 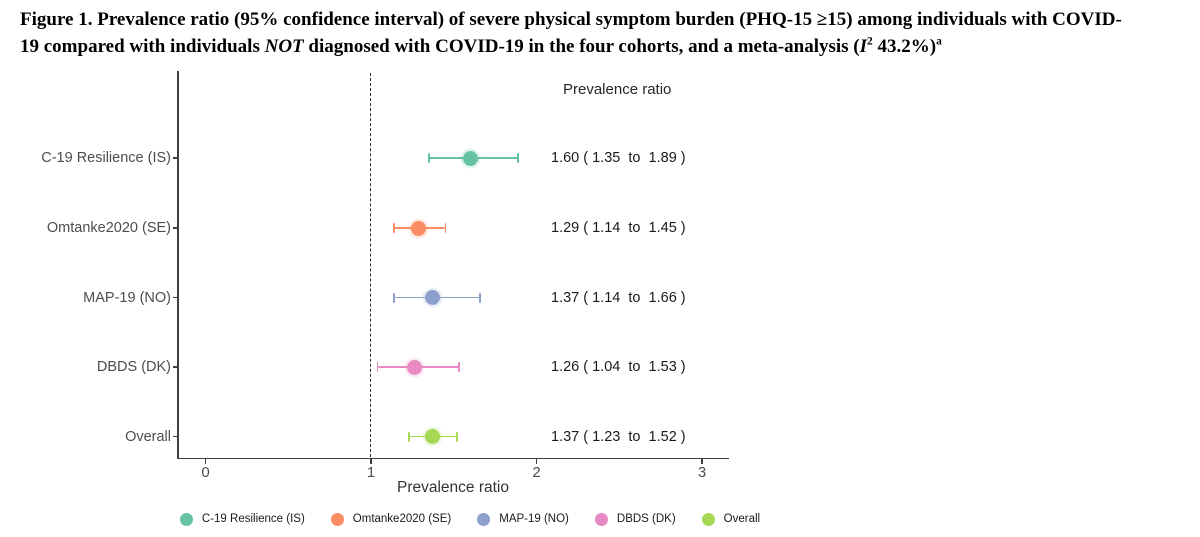 I want to click on figure-title-segment: 43.2%), so click(x=904, y=46).